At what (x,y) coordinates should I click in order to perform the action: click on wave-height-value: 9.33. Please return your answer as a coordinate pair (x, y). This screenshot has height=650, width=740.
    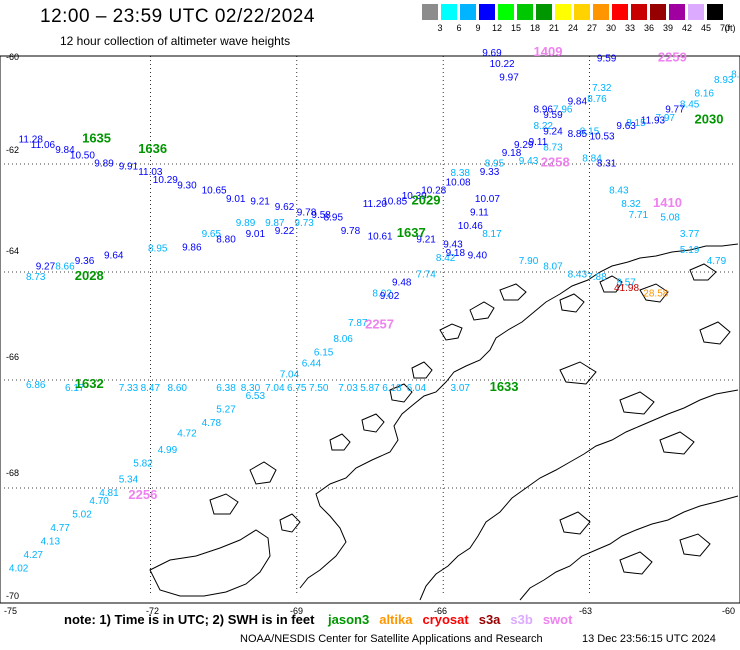
    Looking at the image, I should click on (490, 172).